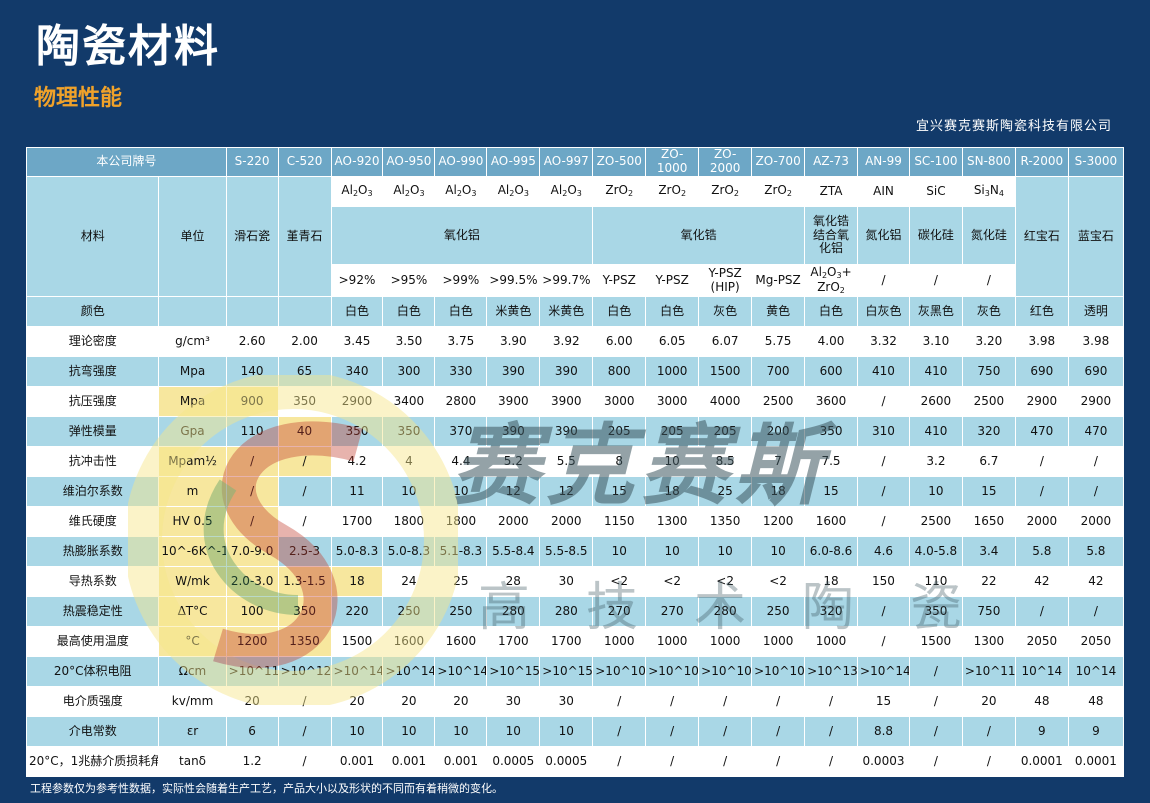 This screenshot has height=803, width=1150. Describe the element at coordinates (619, 191) in the screenshot. I see `formula-cell: ZrO2` at that location.